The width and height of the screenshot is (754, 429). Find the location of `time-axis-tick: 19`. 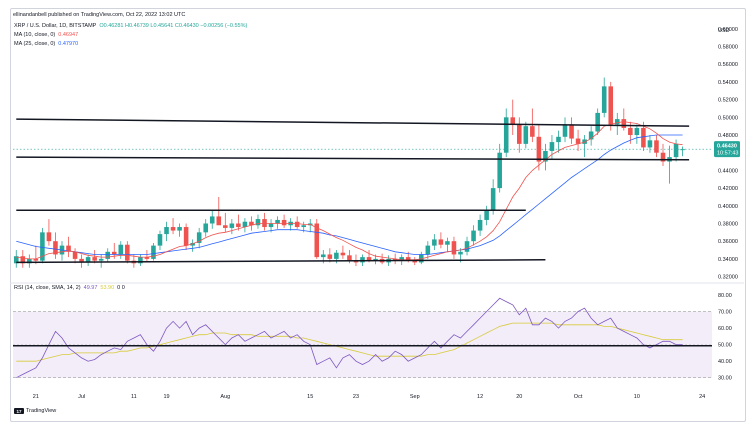

time-axis-tick: 19 is located at coordinates (166, 397).